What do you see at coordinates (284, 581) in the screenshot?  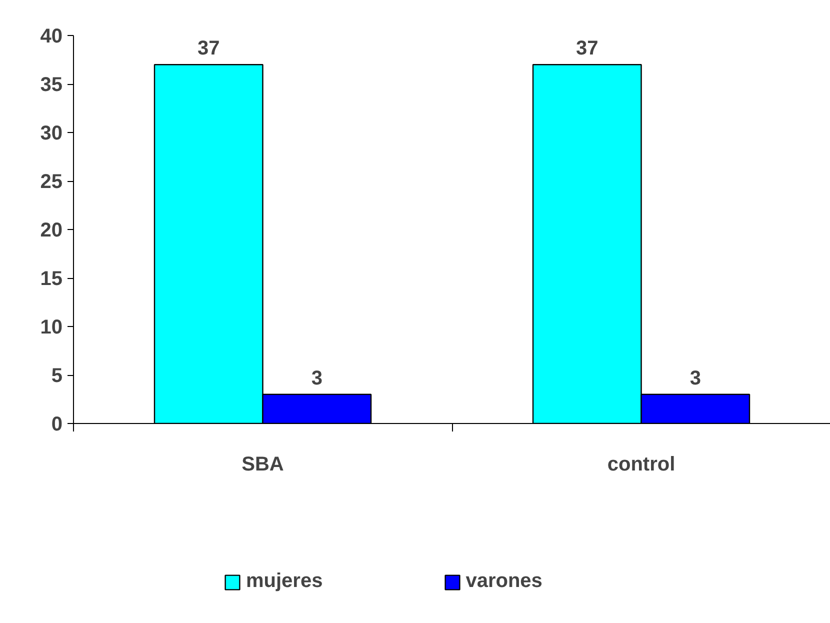 I see `legend-label: mujeres` at bounding box center [284, 581].